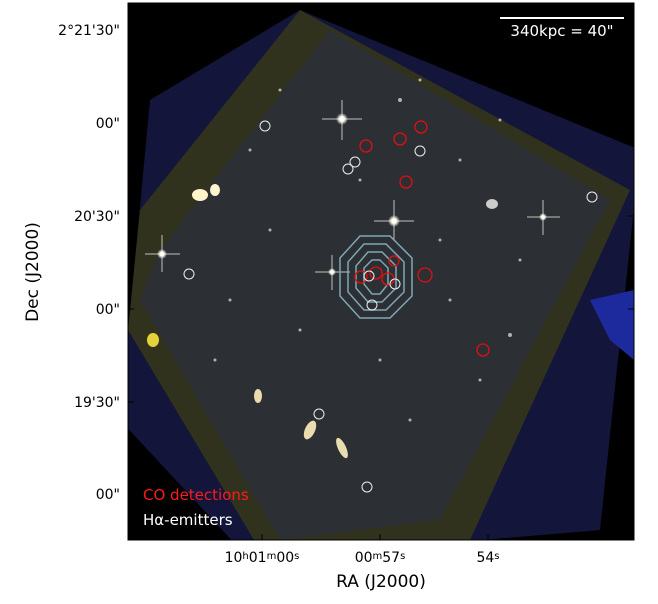 The image size is (658, 604). Describe the element at coordinates (196, 495) in the screenshot. I see `legend-co: CO detections` at that location.